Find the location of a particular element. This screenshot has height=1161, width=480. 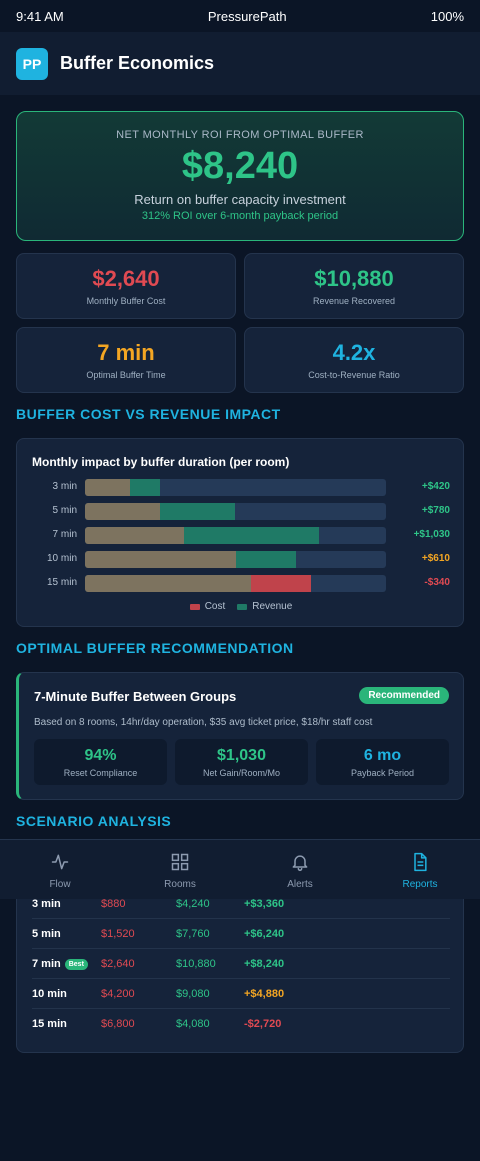

cell-net: -$2,720 is located at coordinates (263, 1024).